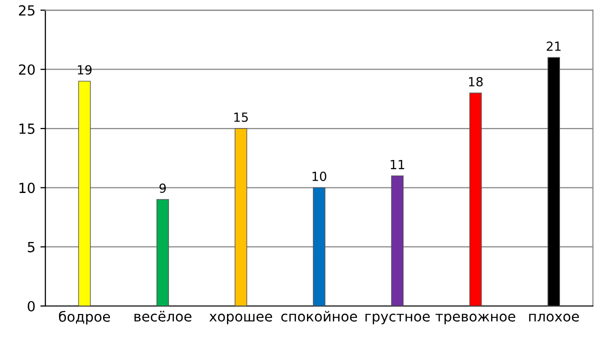  Describe the element at coordinates (85, 70) in the screenshot. I see `data-label: 19` at that location.